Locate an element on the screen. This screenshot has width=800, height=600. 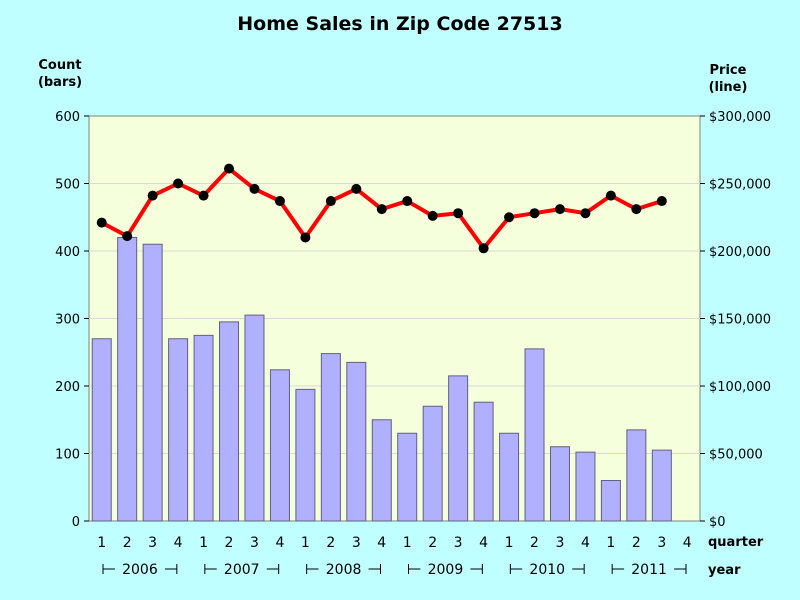
right-tick-label: $0 is located at coordinates (717, 522).